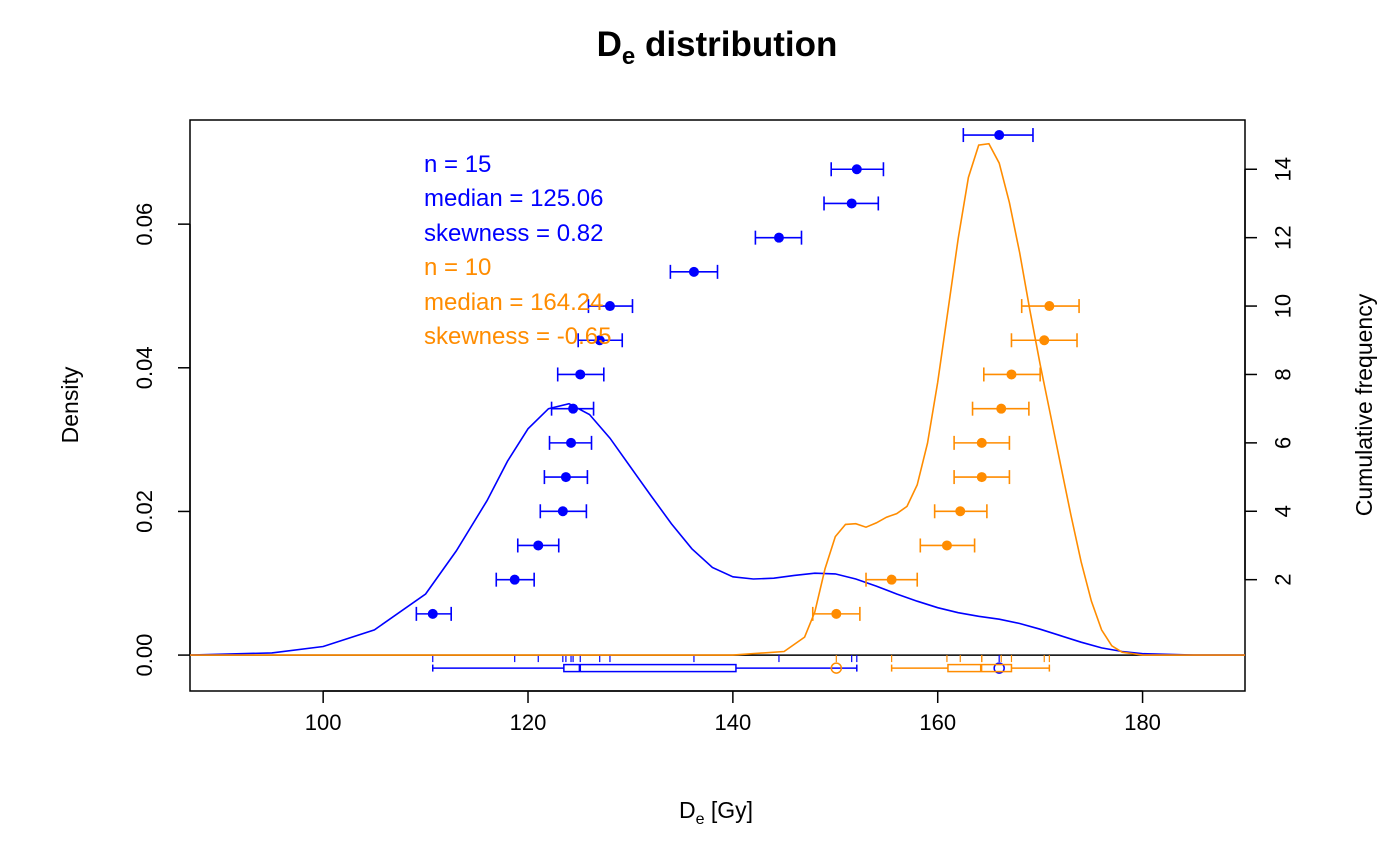 The width and height of the screenshot is (1400, 865). Describe the element at coordinates (457, 164) in the screenshot. I see `stats-line-n-series1: n = 15` at that location.